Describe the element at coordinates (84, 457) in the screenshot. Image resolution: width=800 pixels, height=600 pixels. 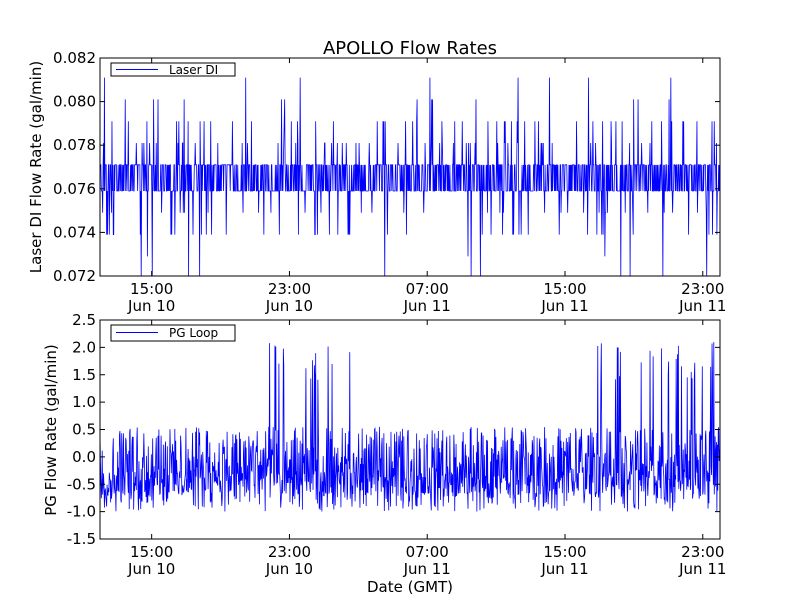
I see `y-tick-label: 0.0` at that location.